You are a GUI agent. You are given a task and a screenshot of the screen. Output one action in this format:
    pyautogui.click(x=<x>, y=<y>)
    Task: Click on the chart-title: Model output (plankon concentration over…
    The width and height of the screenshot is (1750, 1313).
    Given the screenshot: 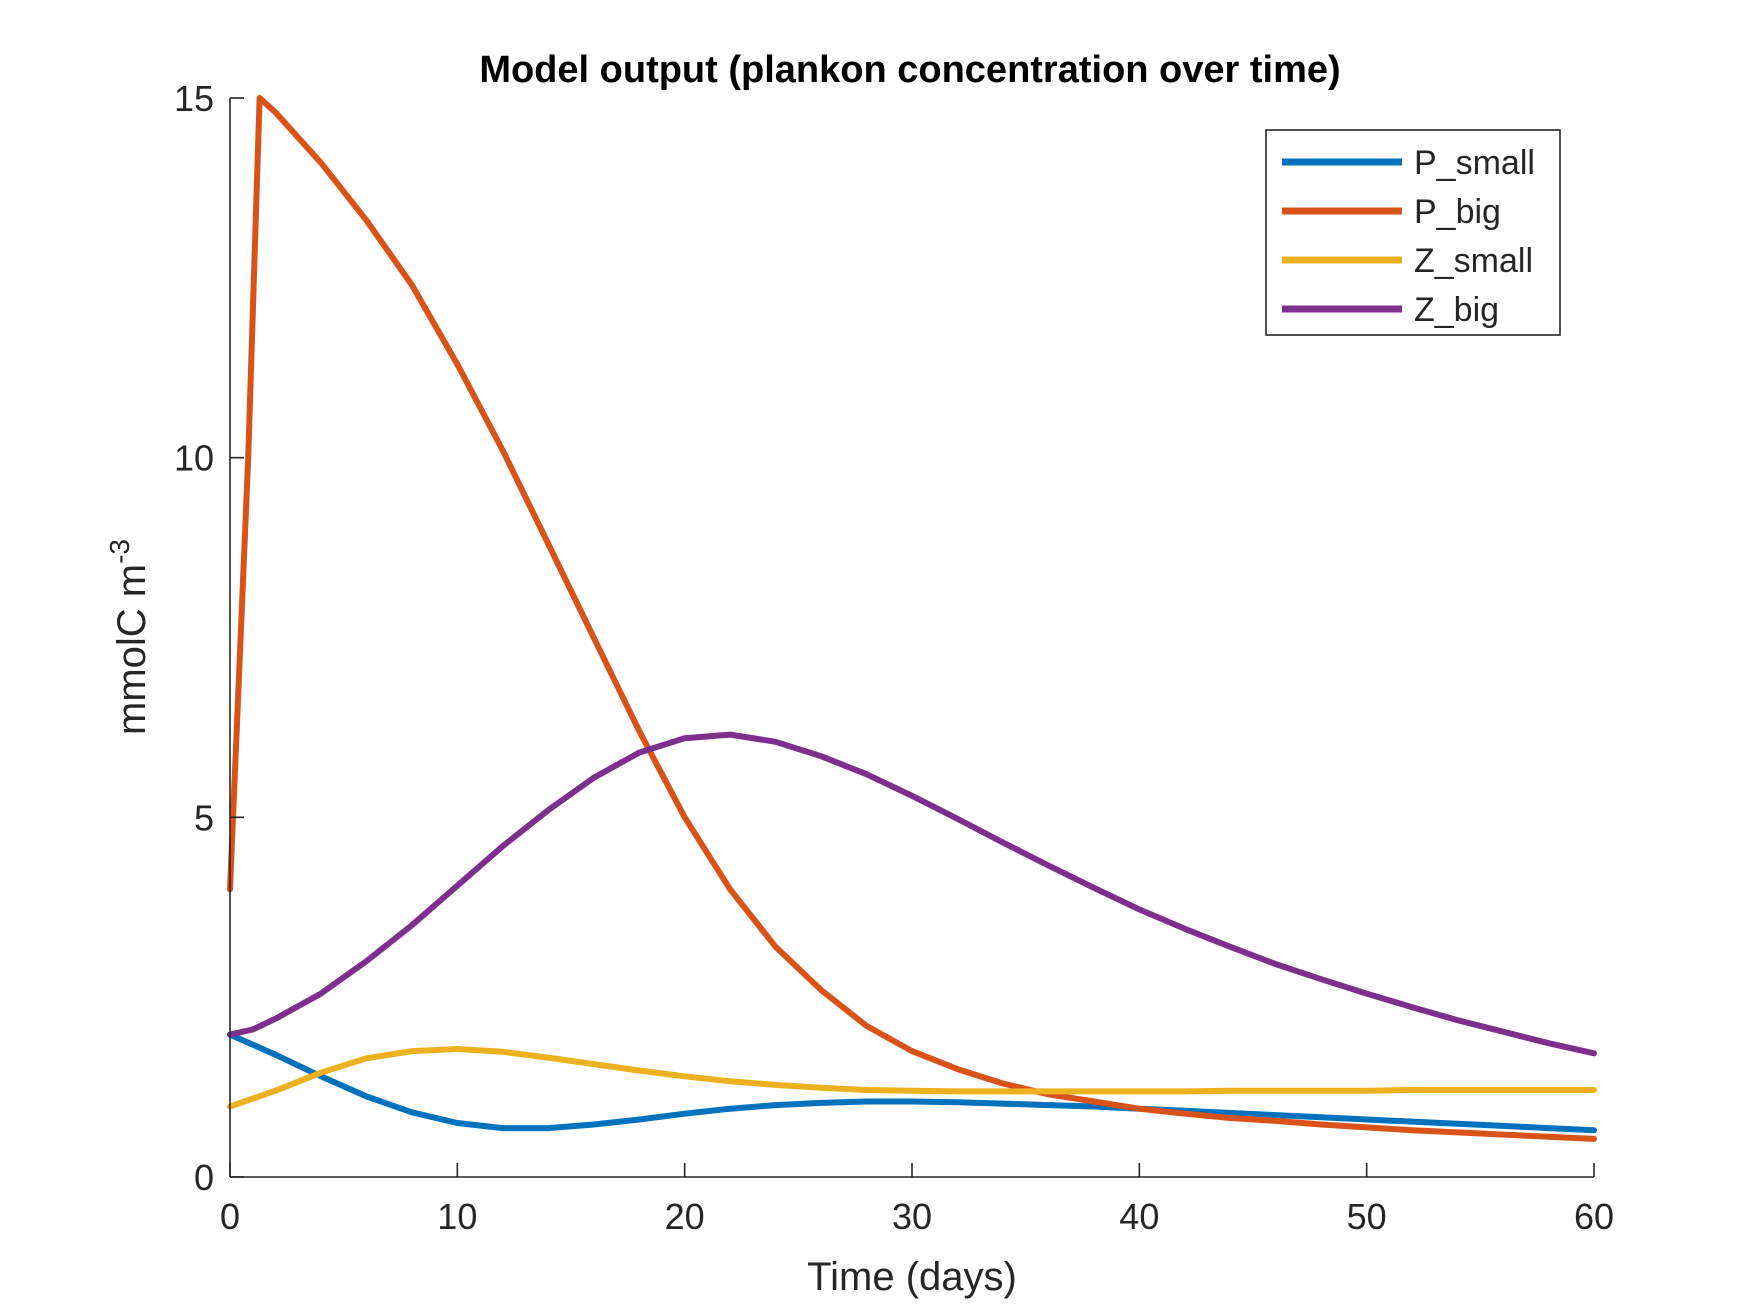 What is the action you would take?
    pyautogui.click(x=909, y=70)
    